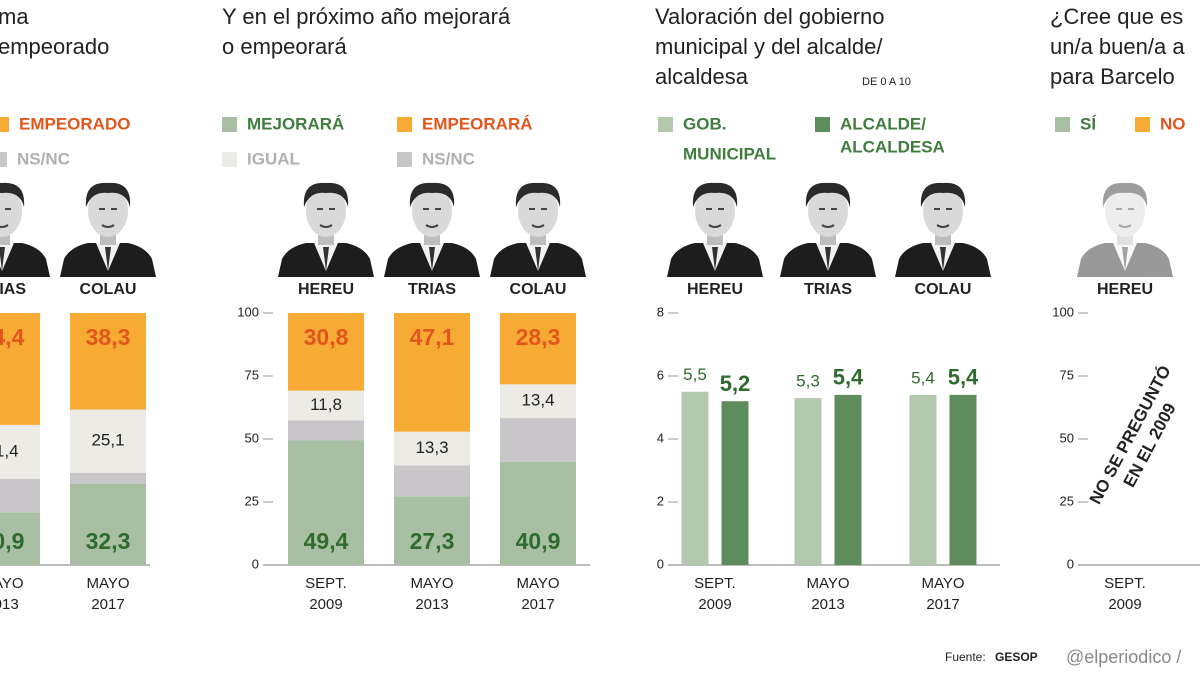  Describe the element at coordinates (770, 16) in the screenshot. I see `chart-title: Valoración del gobierno` at that location.